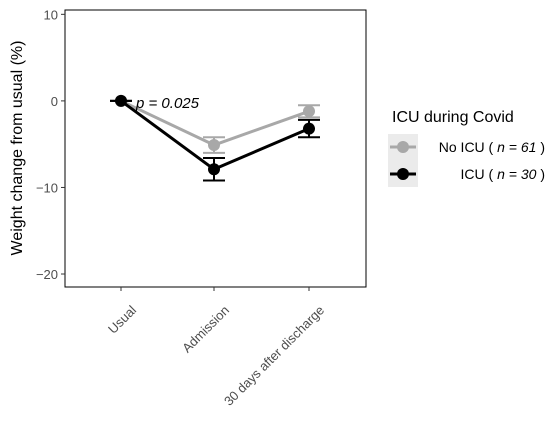 The width and height of the screenshot is (550, 428). Describe the element at coordinates (453, 117) in the screenshot. I see `legend-title: ICU during Covid` at that location.